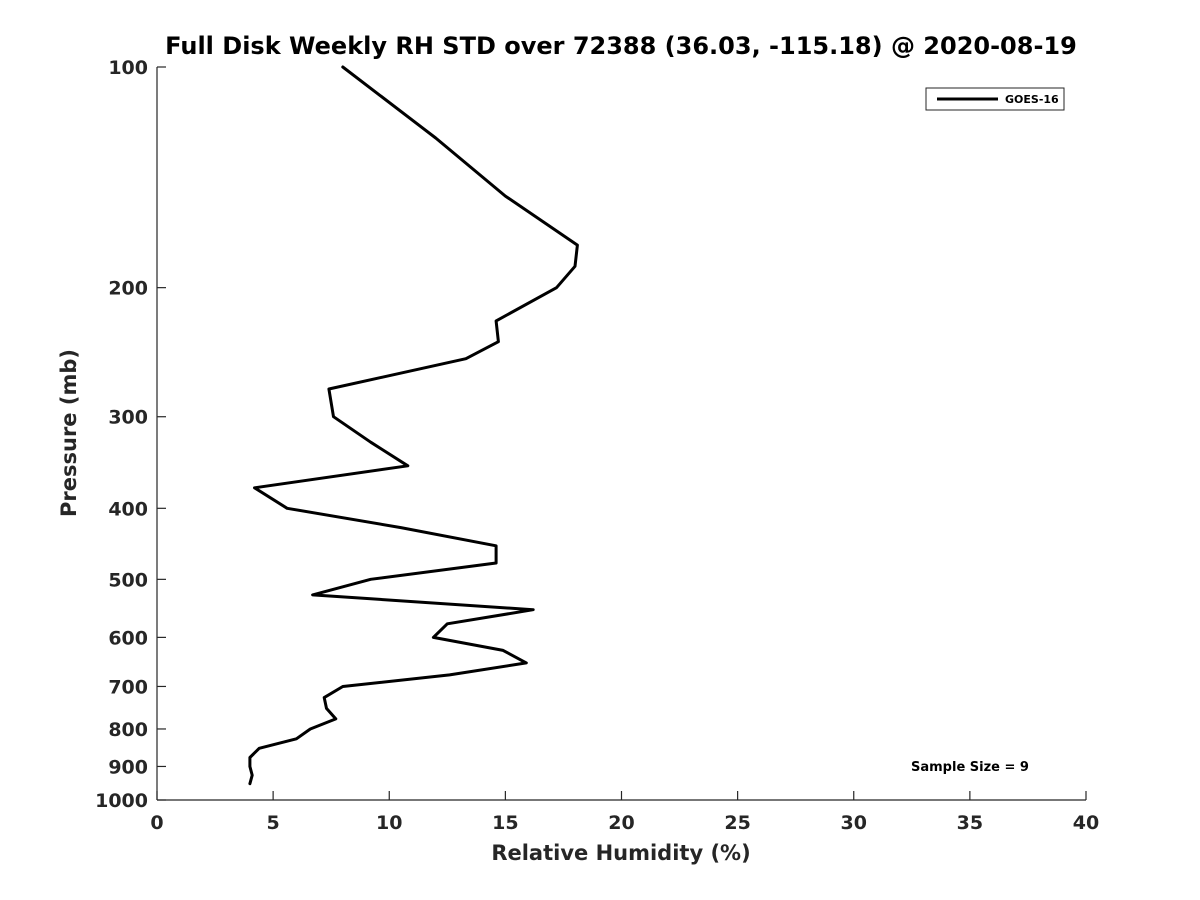 The height and width of the screenshot is (900, 1200). What do you see at coordinates (621, 823) in the screenshot?
I see `x-tick-label: 20` at bounding box center [621, 823].